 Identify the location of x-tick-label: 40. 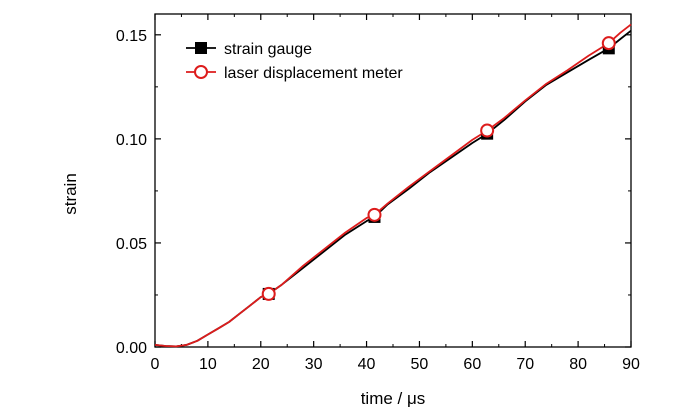
(367, 364).